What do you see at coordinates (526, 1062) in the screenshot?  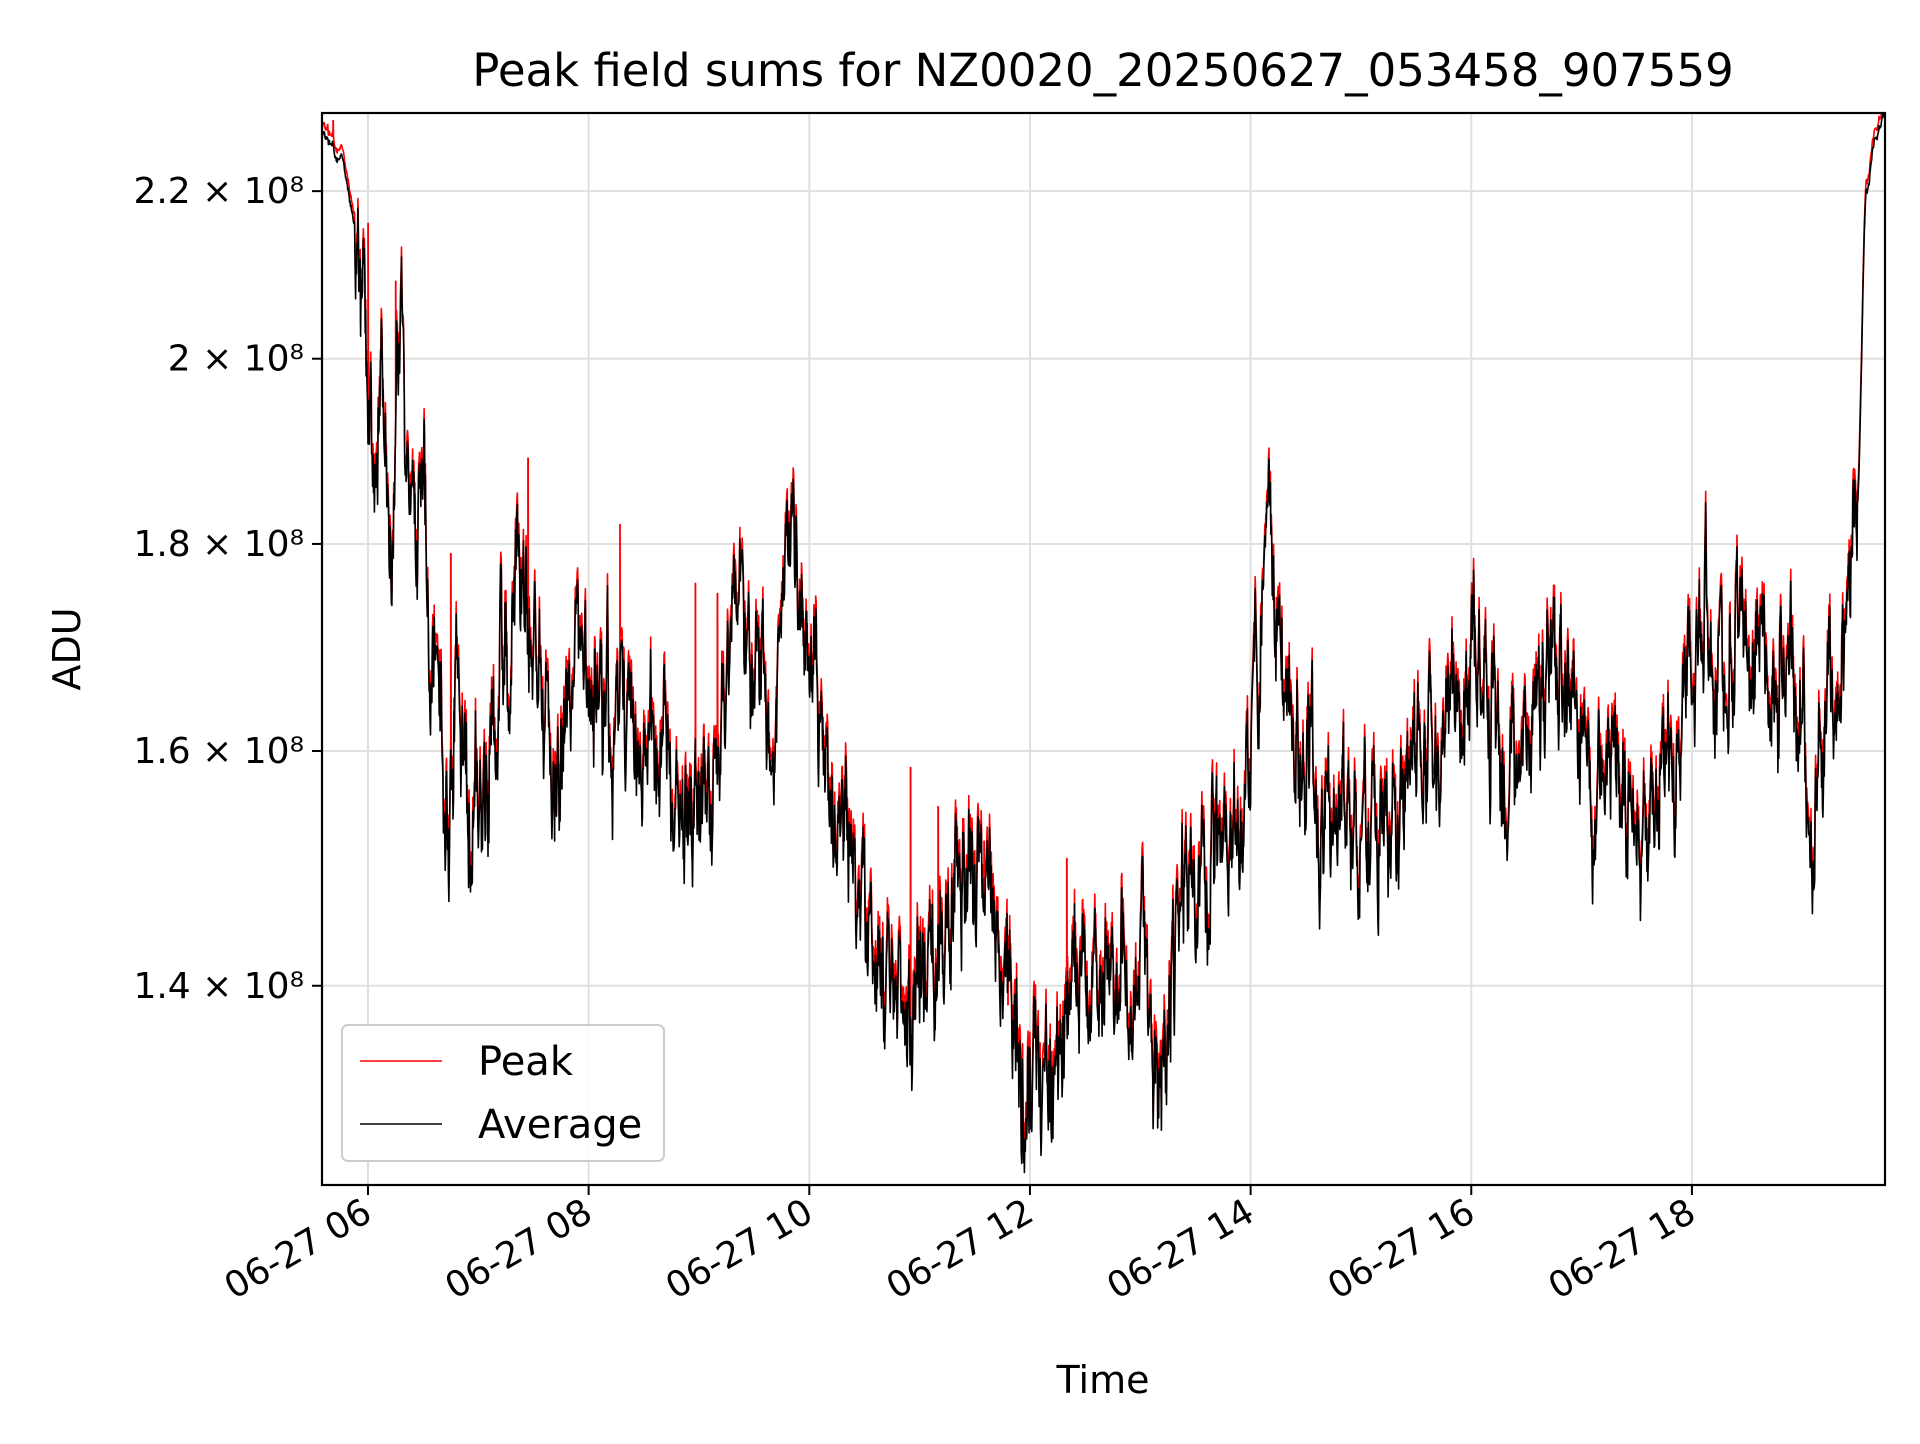 I see `legend-label-peak: Peak` at bounding box center [526, 1062].